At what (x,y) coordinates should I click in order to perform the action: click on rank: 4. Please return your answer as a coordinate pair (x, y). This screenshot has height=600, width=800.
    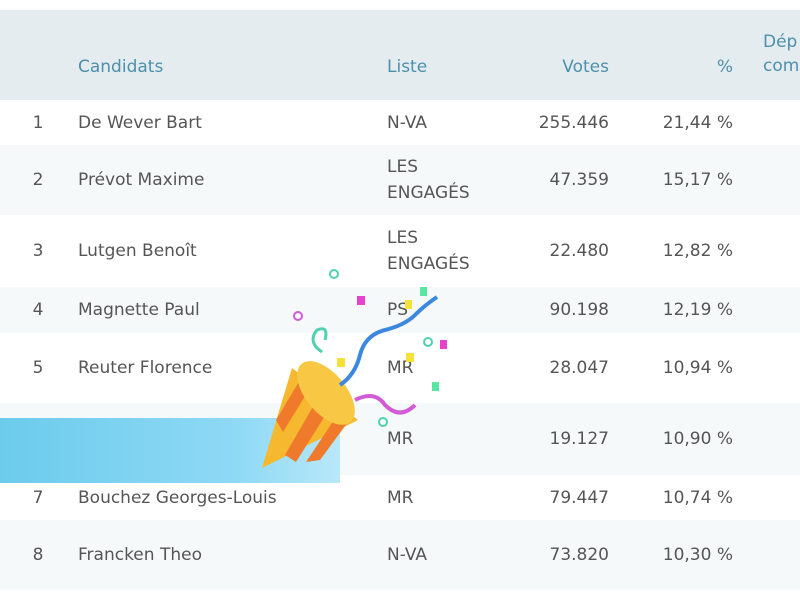
    Looking at the image, I should click on (38, 310).